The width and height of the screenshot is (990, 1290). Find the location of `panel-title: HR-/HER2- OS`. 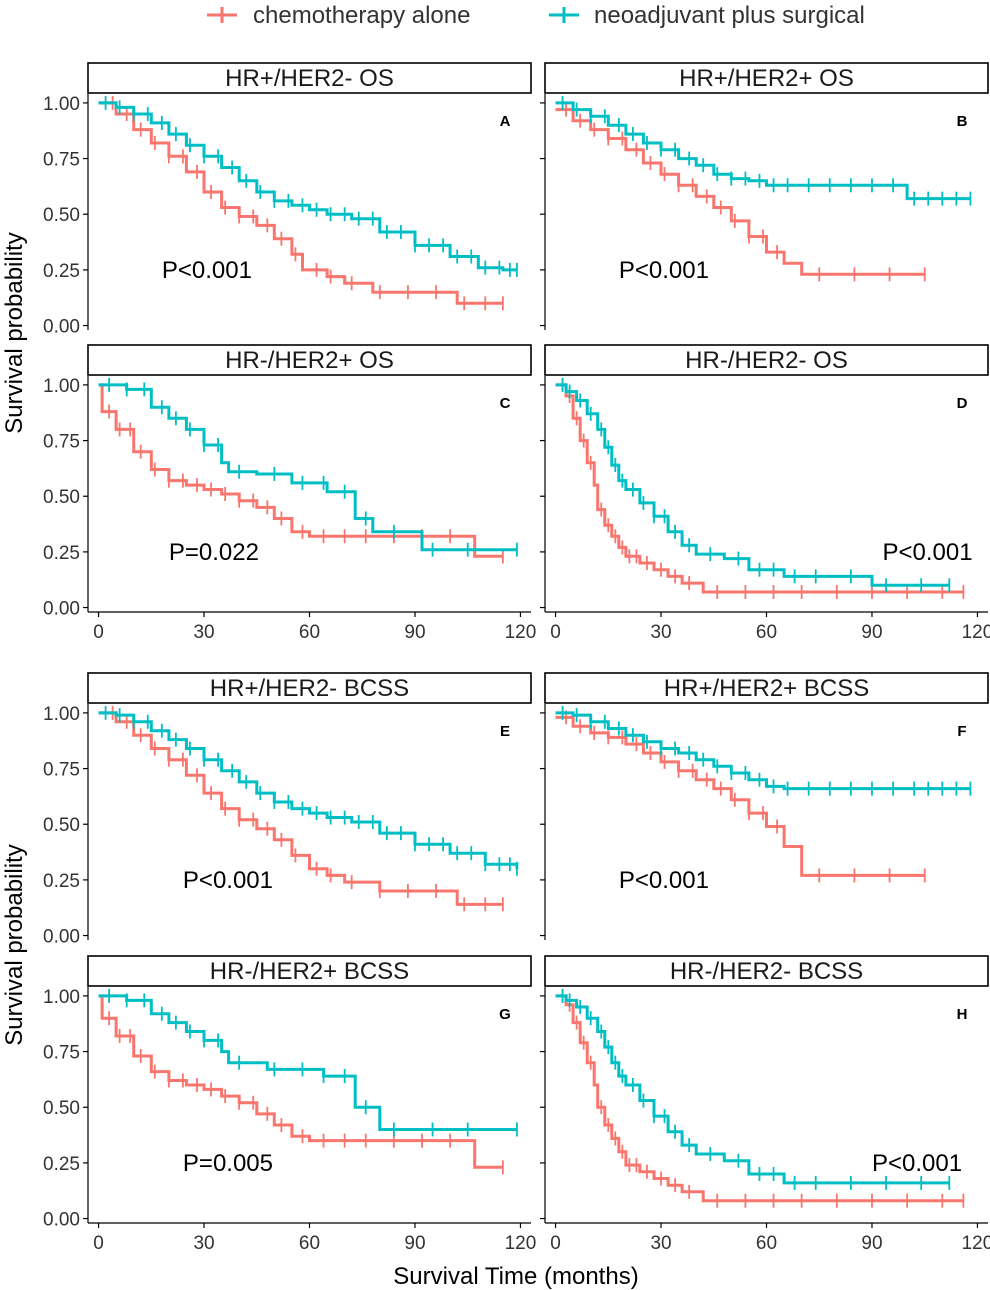

panel-title: HR-/HER2- OS is located at coordinates (766, 360).